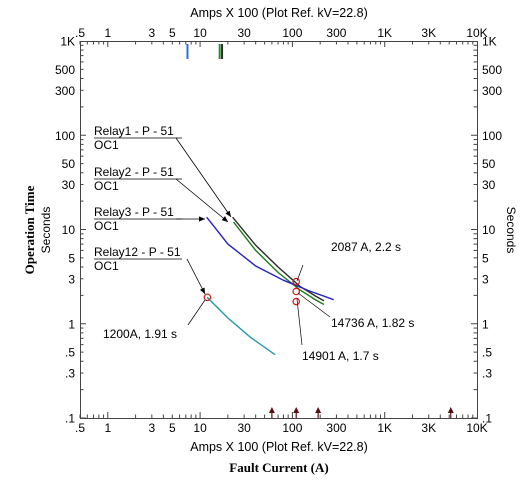 The height and width of the screenshot is (483, 527). Describe the element at coordinates (71, 324) in the screenshot. I see `y-tick-label-left: 1` at that location.